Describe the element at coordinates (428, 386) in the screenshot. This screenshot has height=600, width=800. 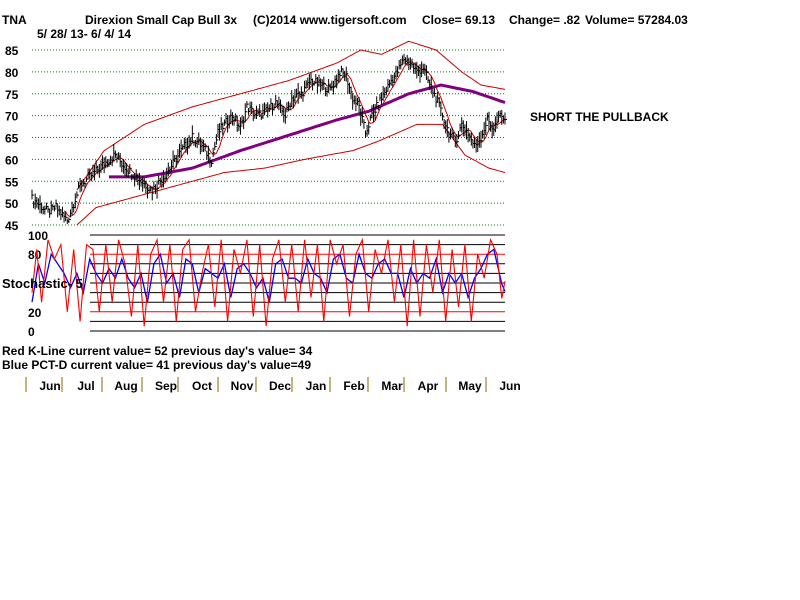
I see `month-label: Apr` at that location.